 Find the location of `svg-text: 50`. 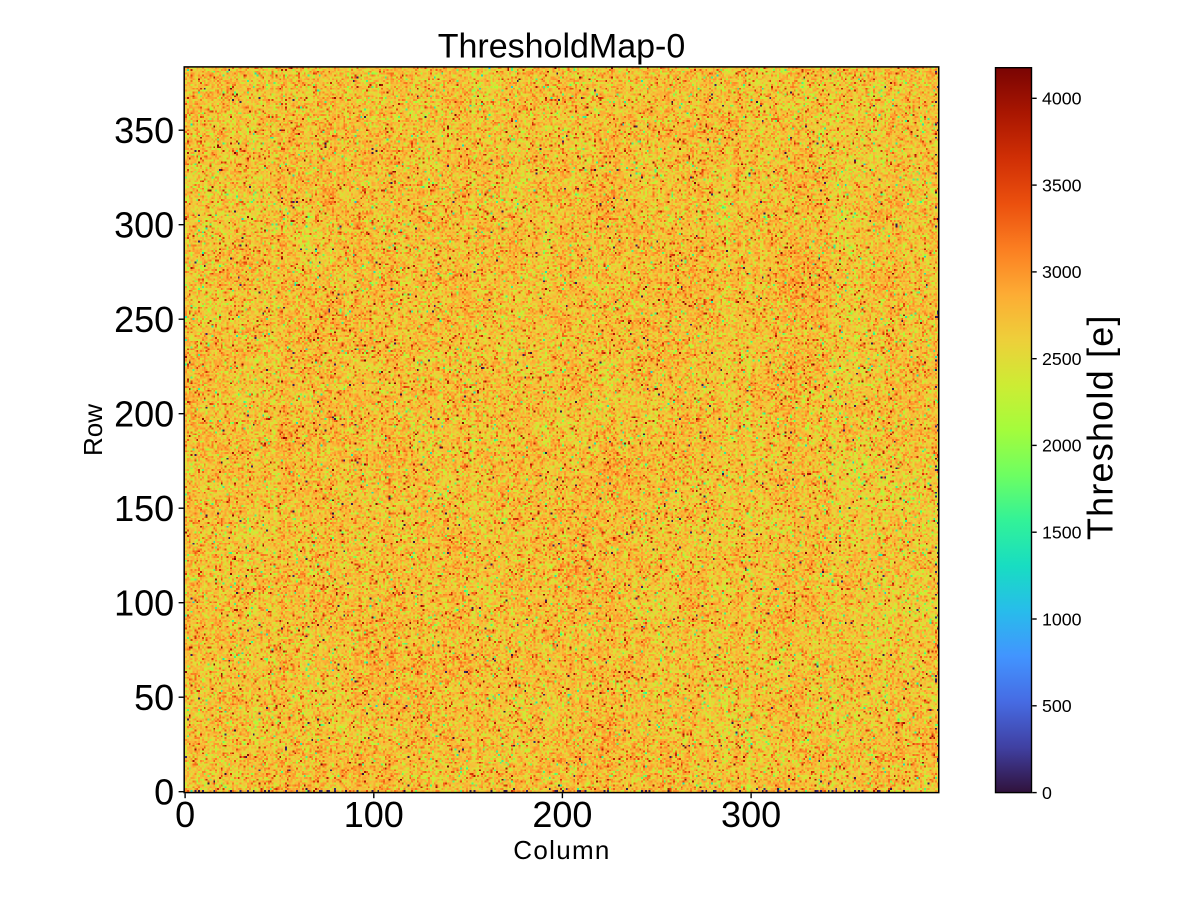

svg-text: 50 is located at coordinates (154, 697).